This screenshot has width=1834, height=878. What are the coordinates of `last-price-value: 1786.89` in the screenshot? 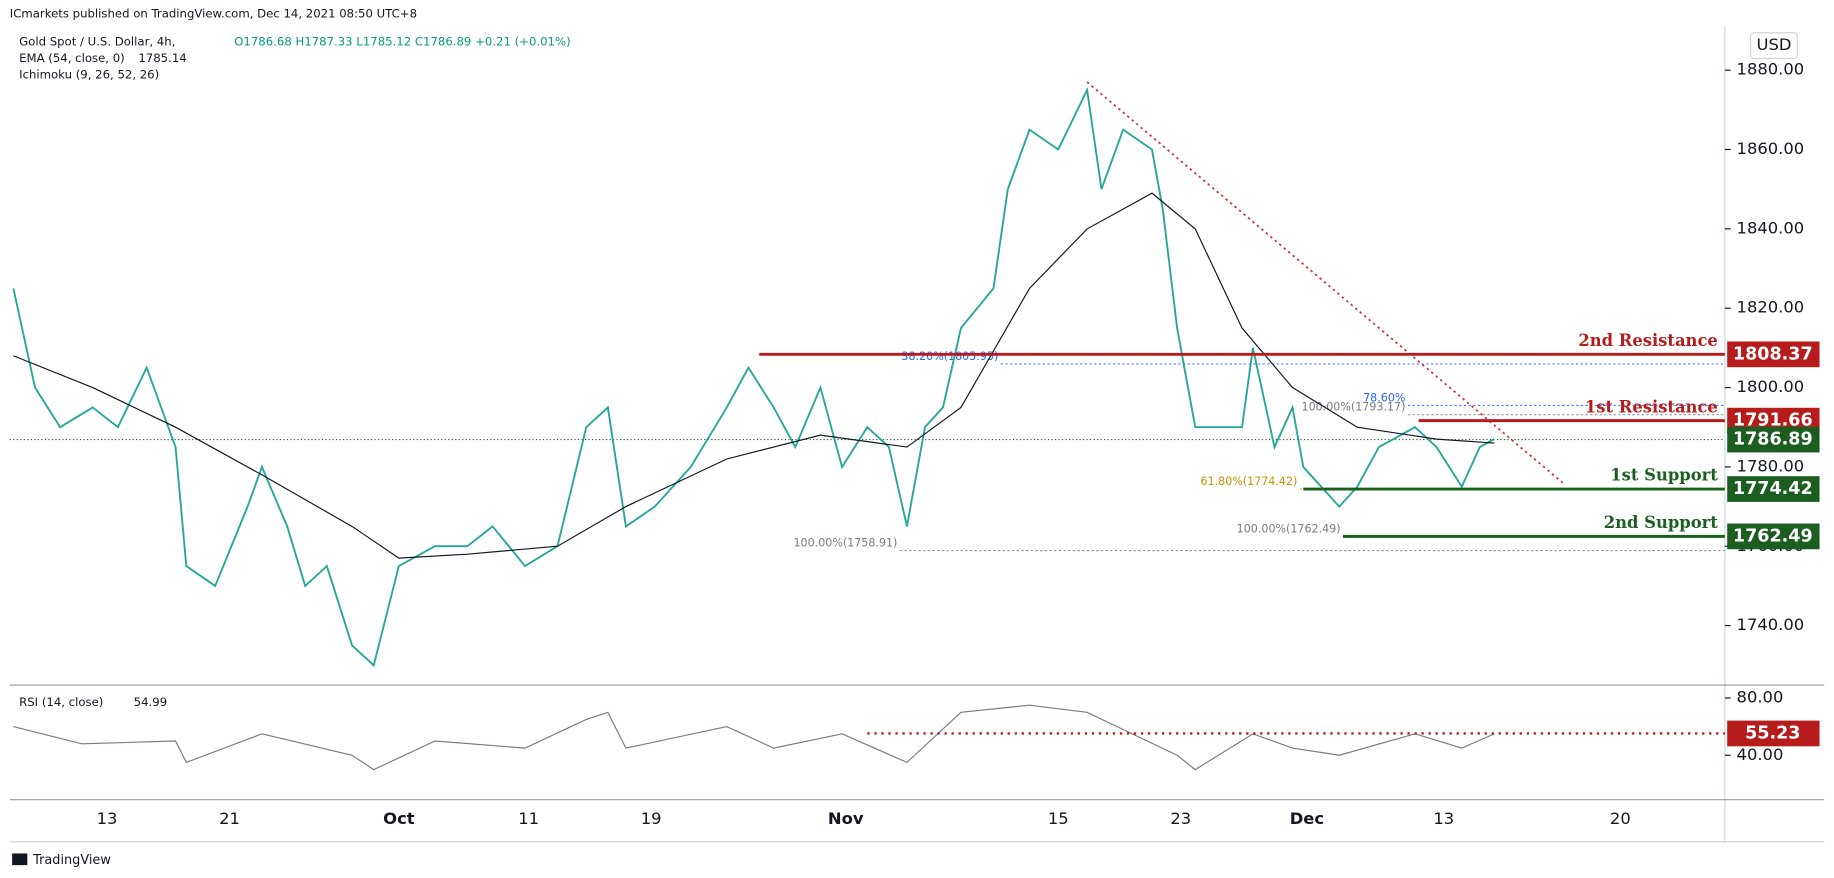 It's located at (1773, 440).